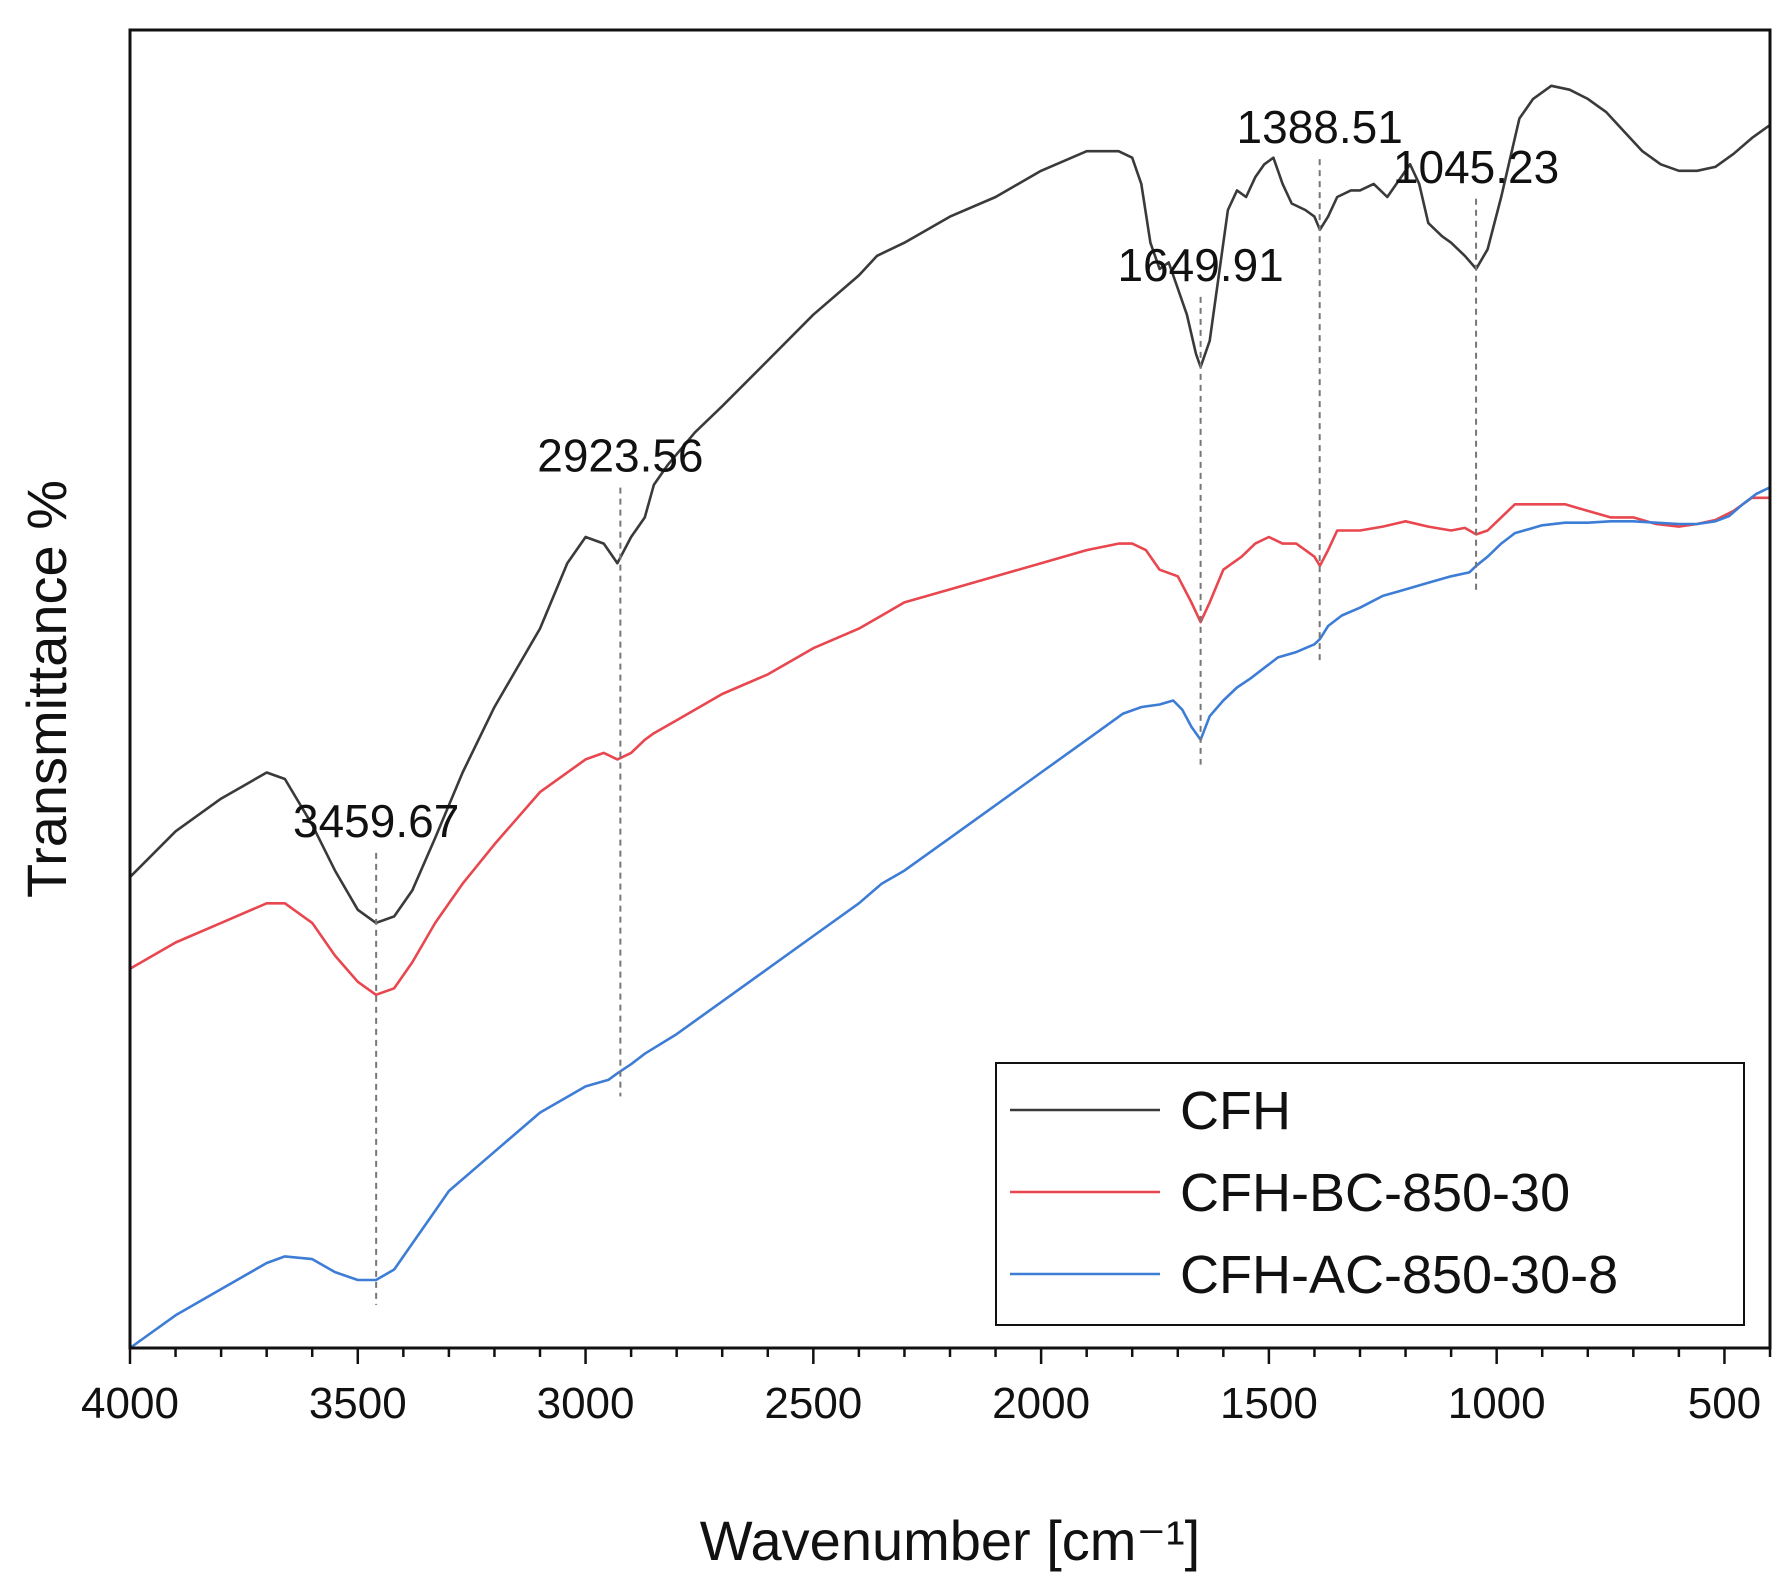 The height and width of the screenshot is (1593, 1792). I want to click on x-axis-ticks: 4000 3500 3000 2500 2000 1500 1000 500, so click(926, 1388).